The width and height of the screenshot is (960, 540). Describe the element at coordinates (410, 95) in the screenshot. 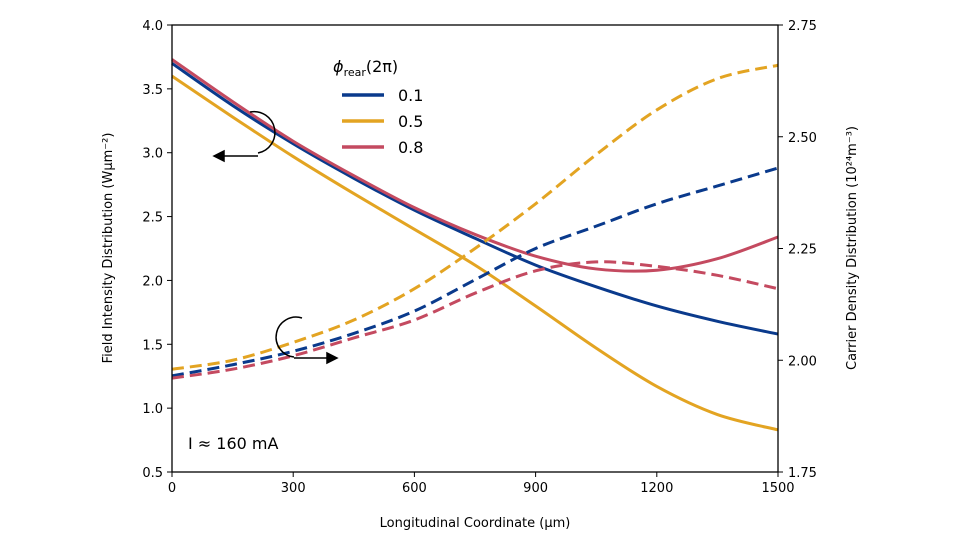

I see `legend-label: 0.1` at that location.